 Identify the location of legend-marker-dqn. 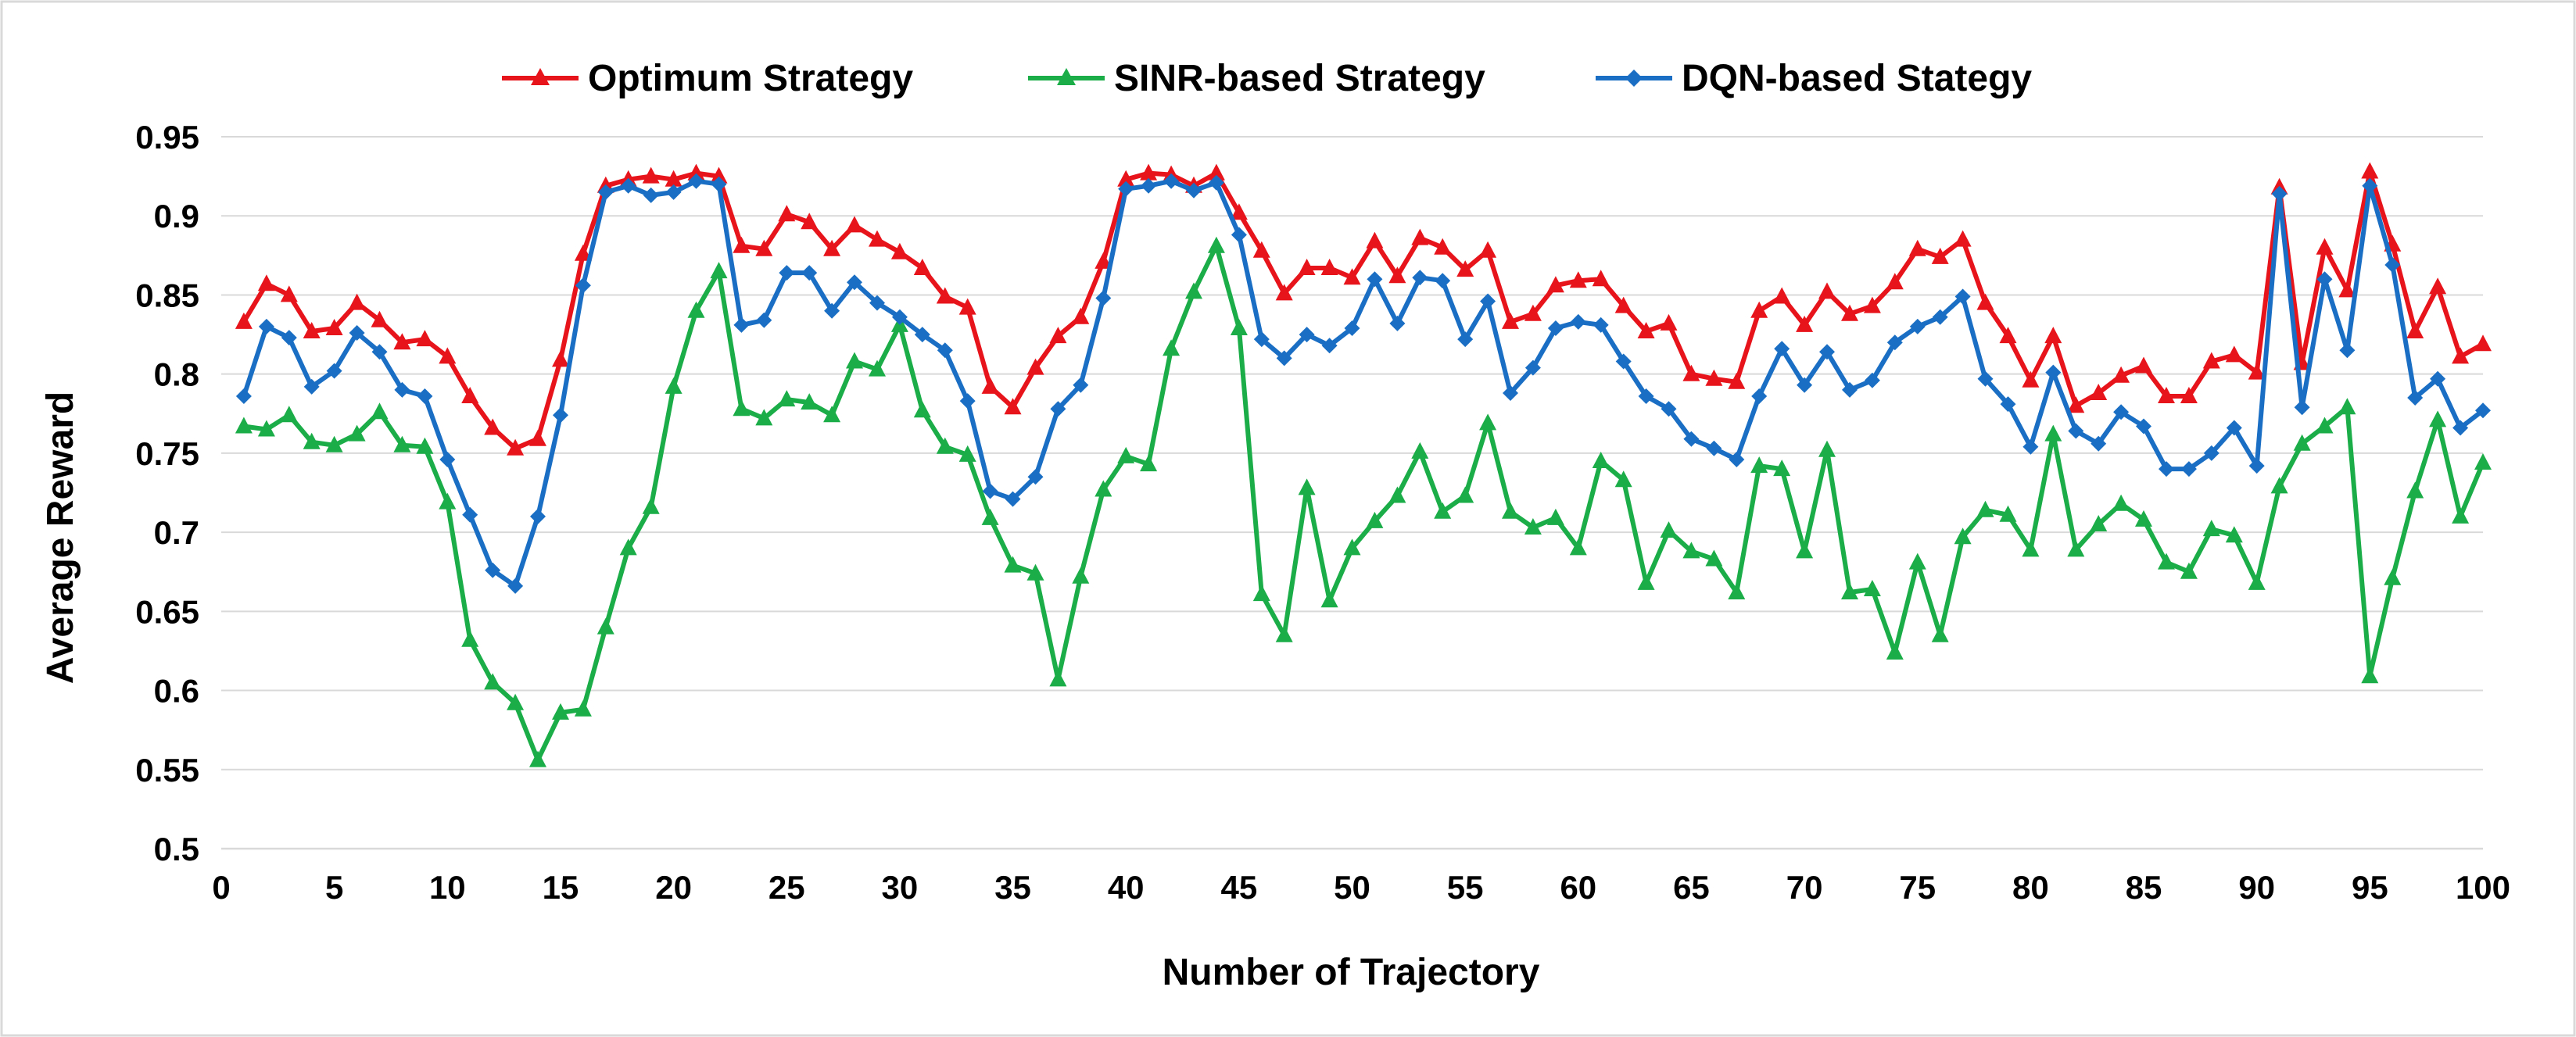
(1634, 78).